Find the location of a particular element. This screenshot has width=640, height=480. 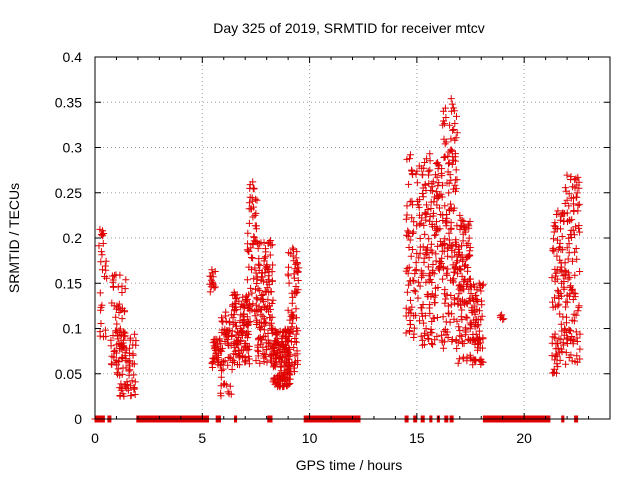

y-tick-label: 0.05 is located at coordinates (68, 374).